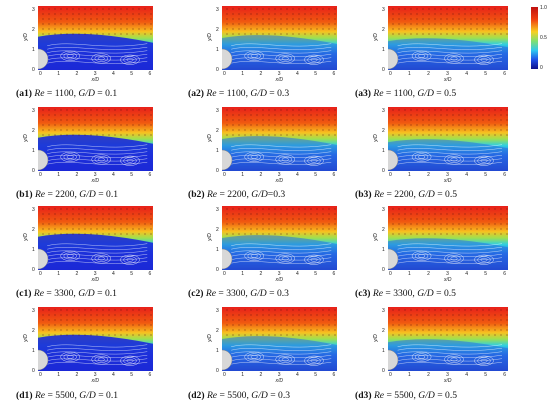 The height and width of the screenshot is (408, 550). Describe the element at coordinates (403, 293) in the screenshot. I see `re-value: 3300` at that location.